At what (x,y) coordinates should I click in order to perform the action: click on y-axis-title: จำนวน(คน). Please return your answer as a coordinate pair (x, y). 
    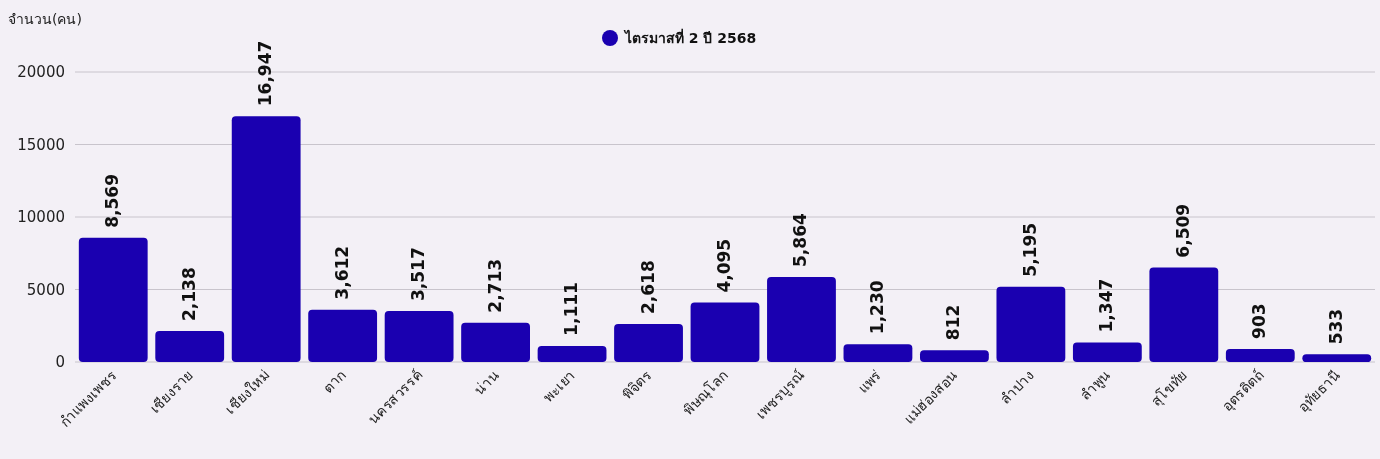
    Looking at the image, I should click on (45, 19).